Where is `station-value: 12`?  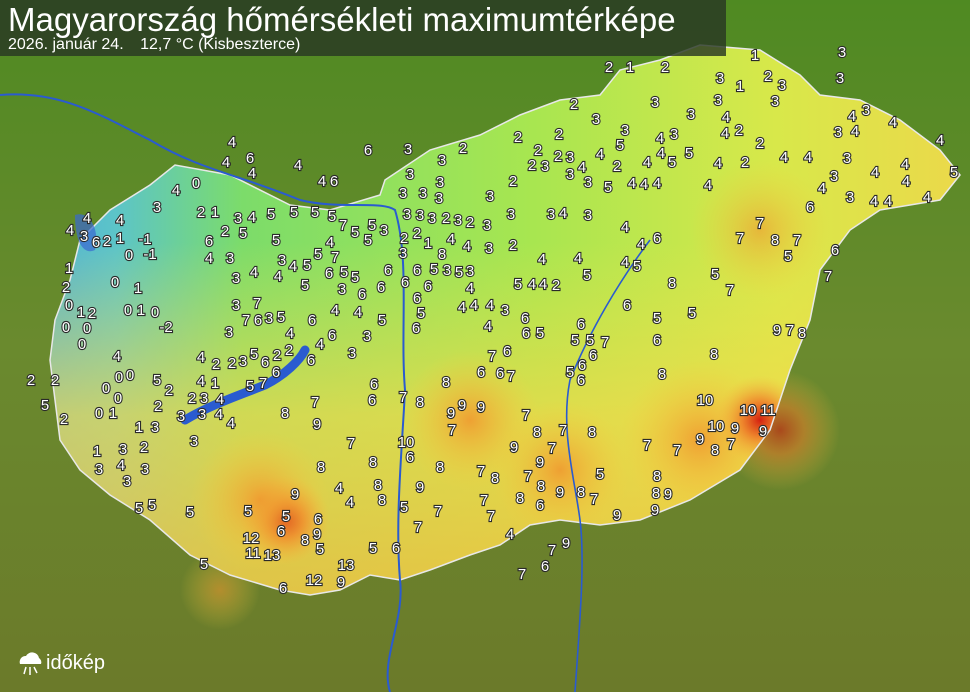
station-value: 12 is located at coordinates (314, 580).